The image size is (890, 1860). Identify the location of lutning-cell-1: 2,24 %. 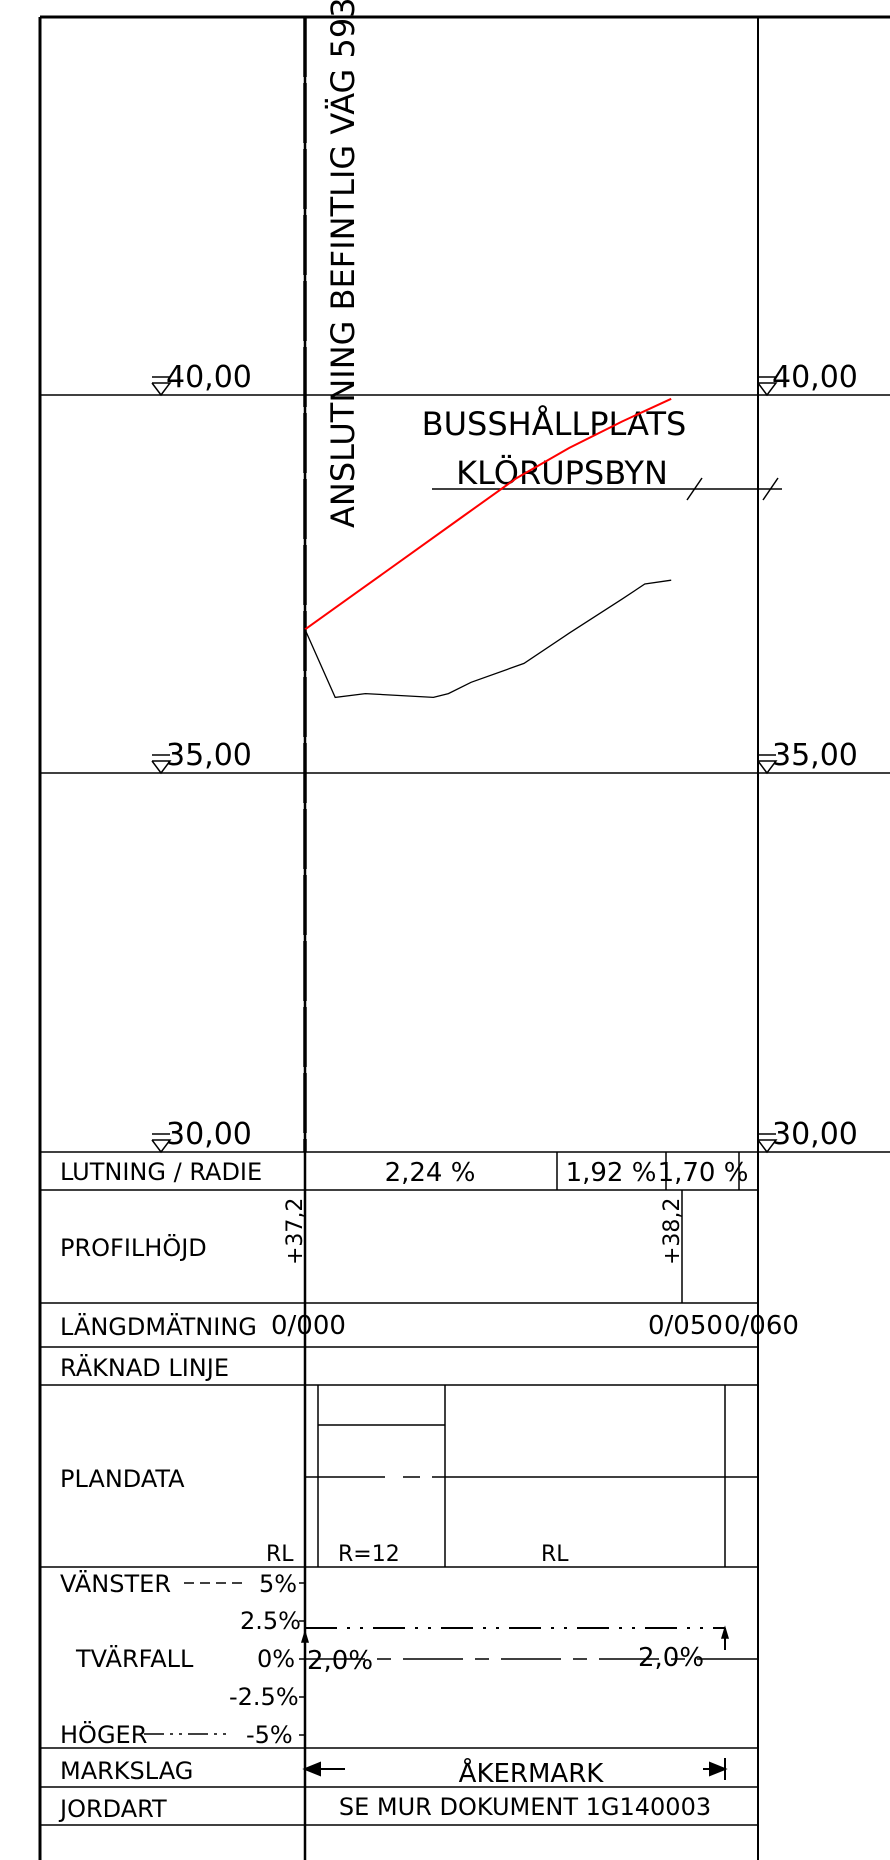
(430, 1173).